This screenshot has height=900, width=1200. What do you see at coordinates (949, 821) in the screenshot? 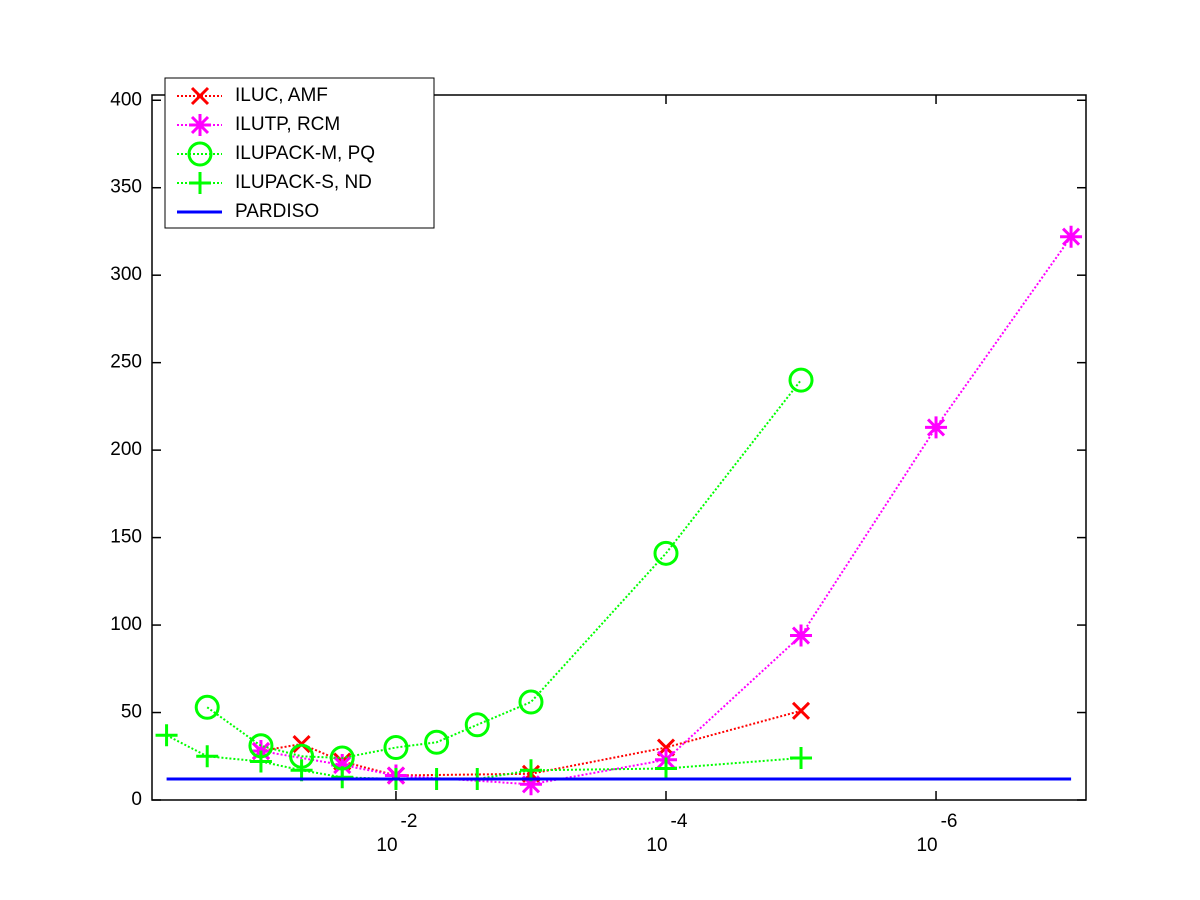
I see `x-tick-exponent: -6` at bounding box center [949, 821].